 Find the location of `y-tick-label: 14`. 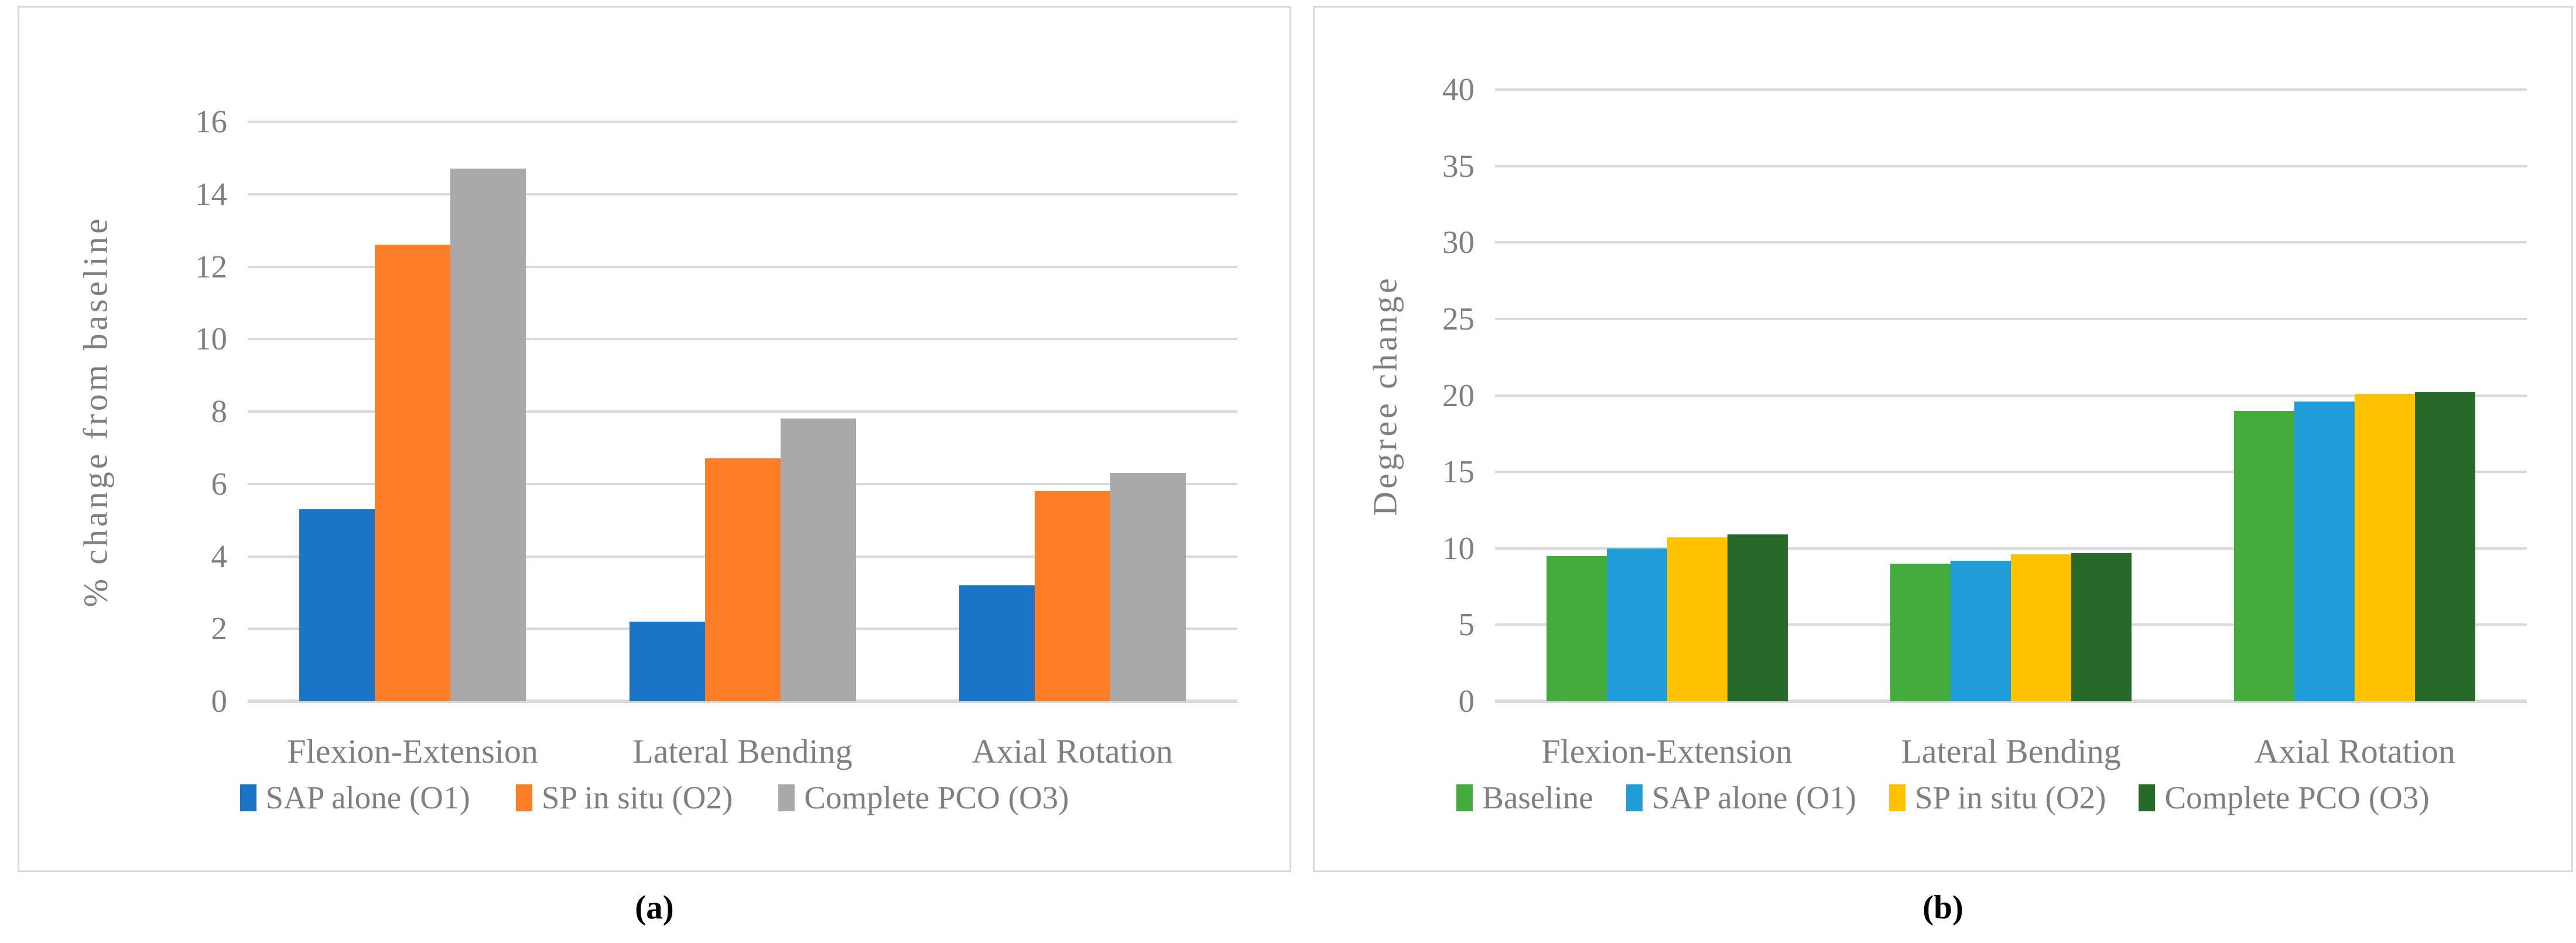

y-tick-label: 14 is located at coordinates (211, 194).